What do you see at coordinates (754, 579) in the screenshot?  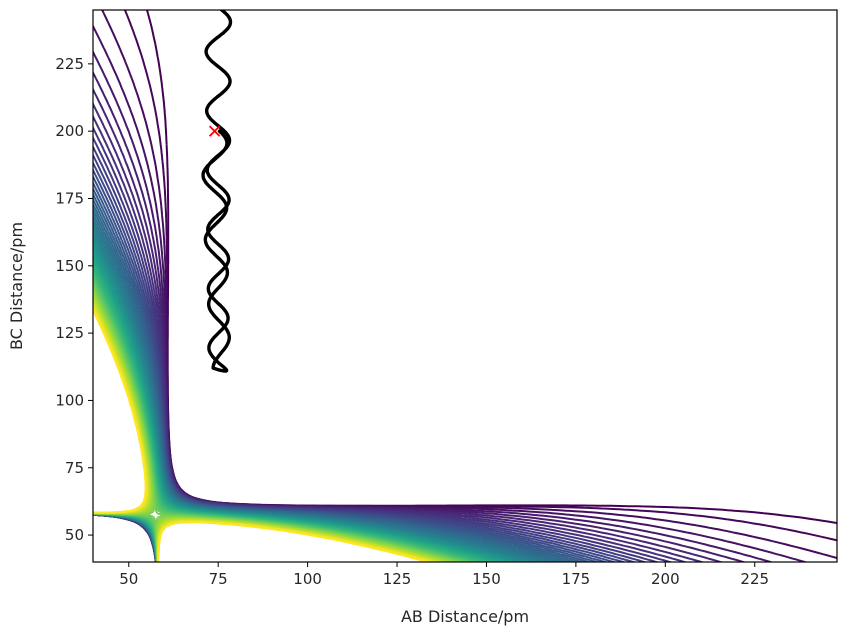 I see `x-tick-label: 225` at bounding box center [754, 579].